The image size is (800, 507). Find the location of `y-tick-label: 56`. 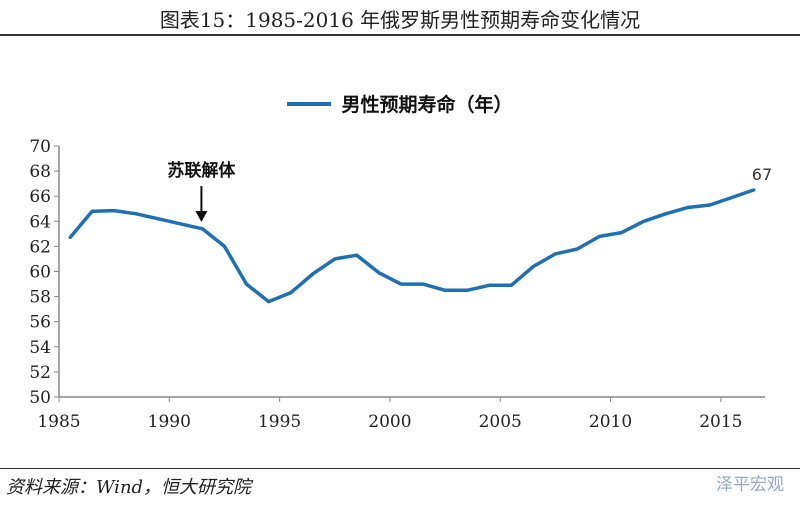

y-tick-label: 56 is located at coordinates (40, 323).